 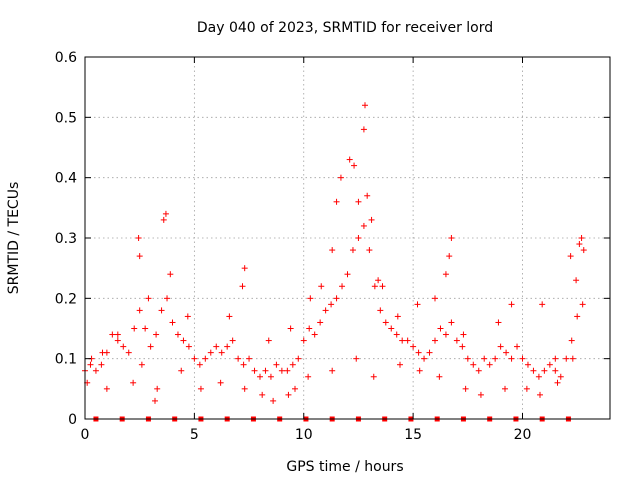 I want to click on y-tick-label: 0.2, so click(x=66, y=299).